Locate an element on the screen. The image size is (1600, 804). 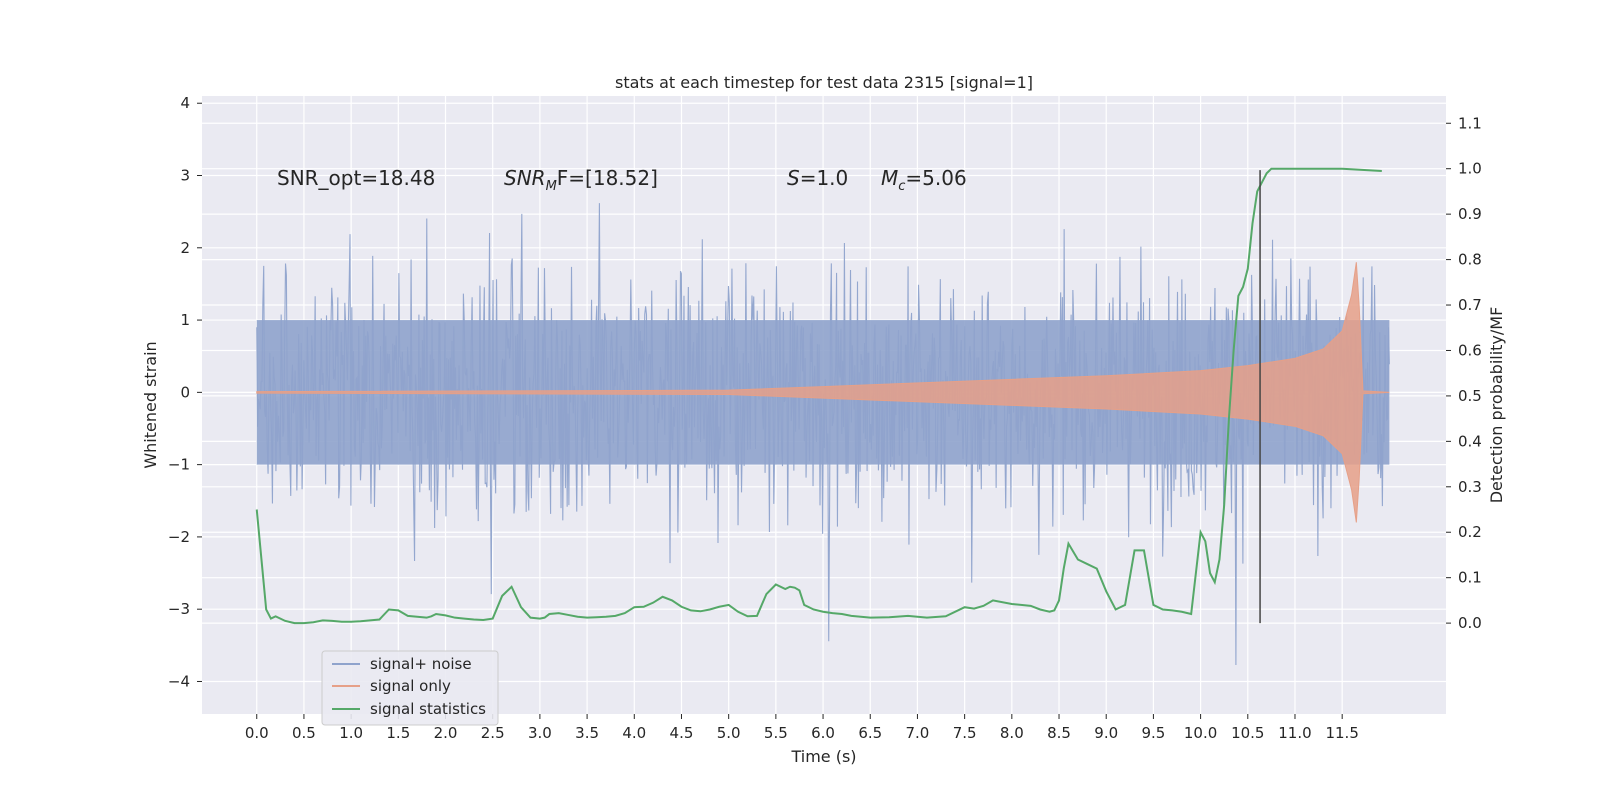
legend-label-signal-plus-noise: signal+ noise is located at coordinates (421, 664).